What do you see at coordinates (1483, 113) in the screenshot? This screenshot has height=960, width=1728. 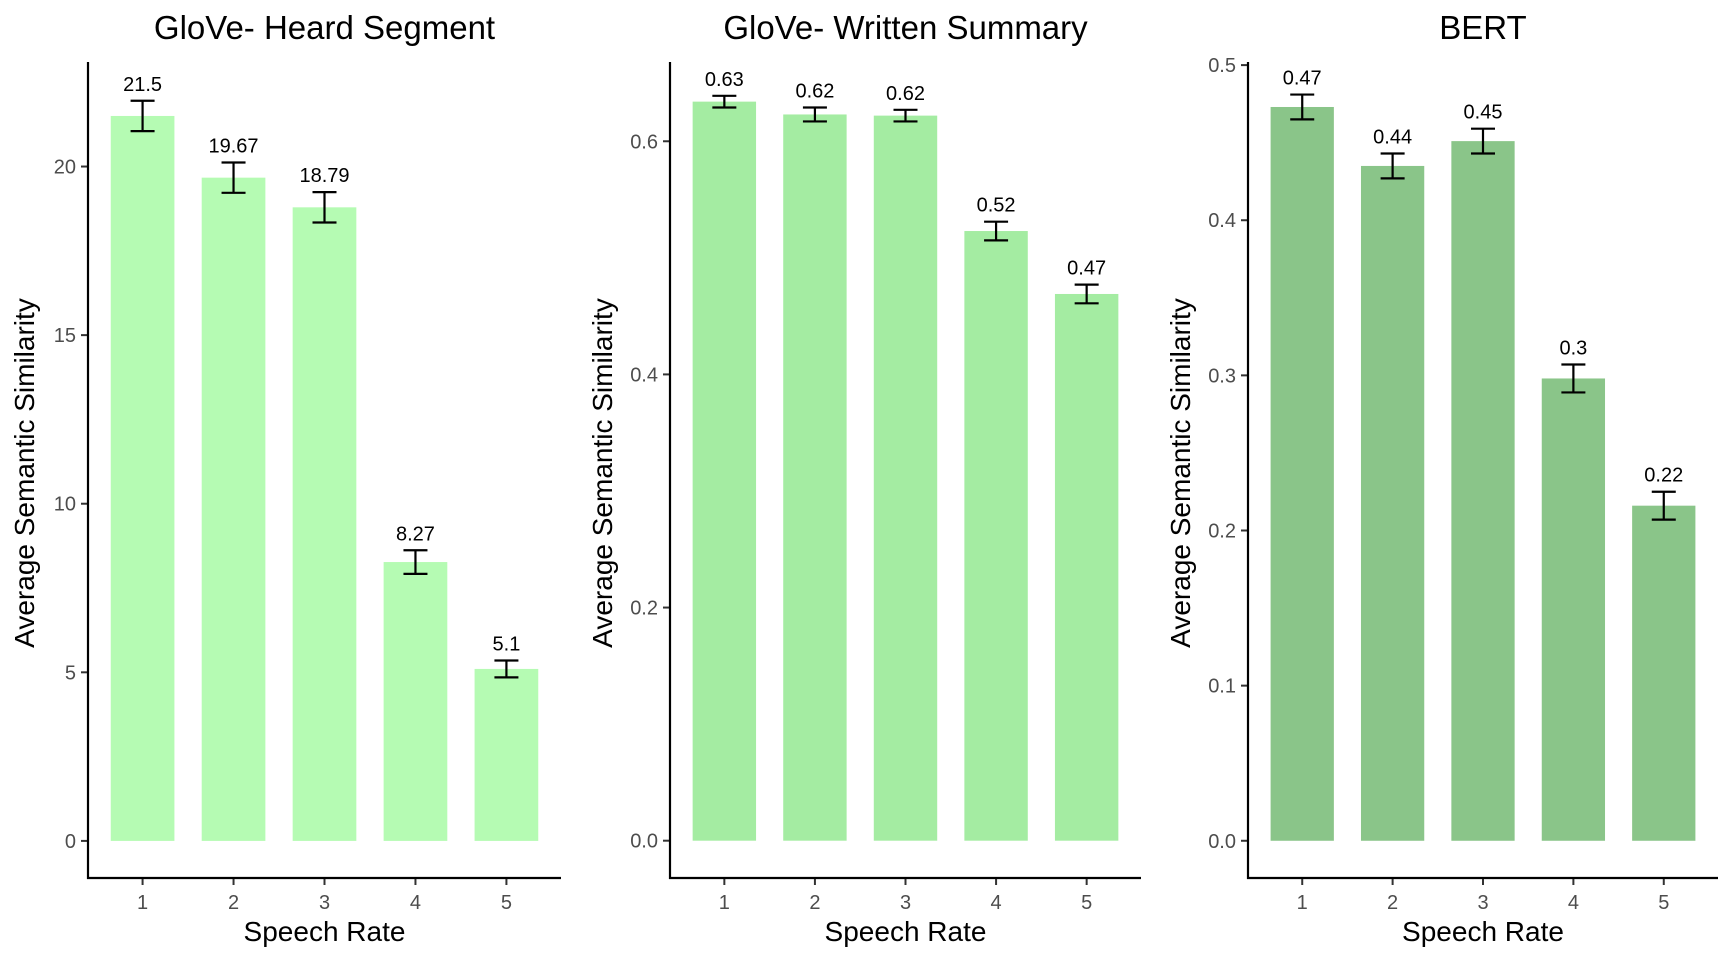 I see `data-label: 0.45` at bounding box center [1483, 113].